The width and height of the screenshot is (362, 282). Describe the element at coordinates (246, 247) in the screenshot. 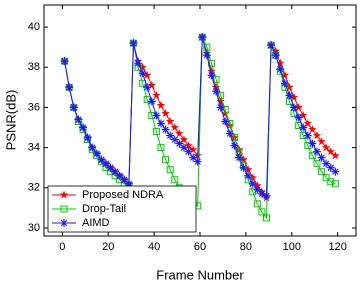

I see `x-tick-label: 80` at that location.